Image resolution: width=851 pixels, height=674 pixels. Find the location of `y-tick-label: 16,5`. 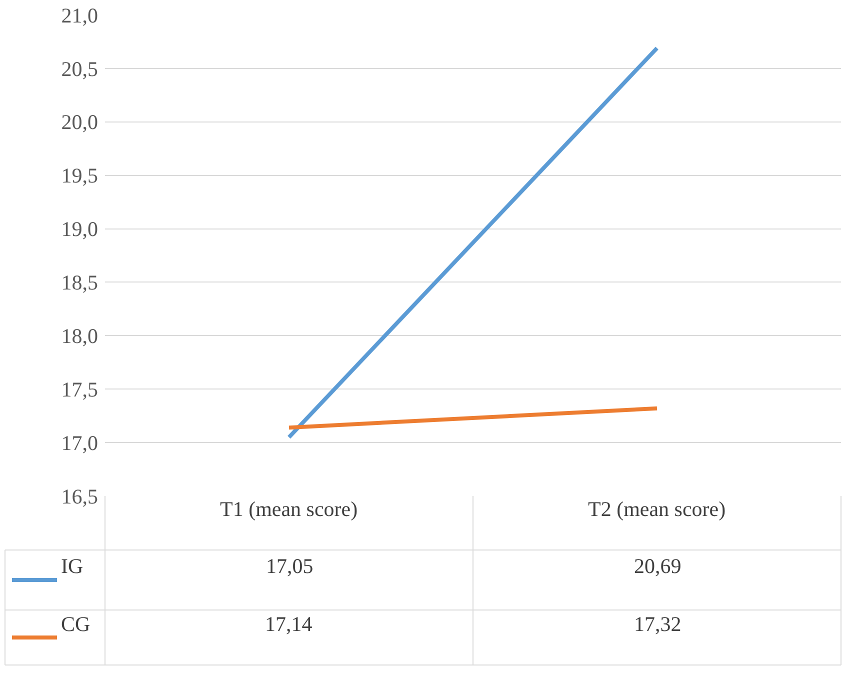

y-tick-label: 16,5 is located at coordinates (79, 496).